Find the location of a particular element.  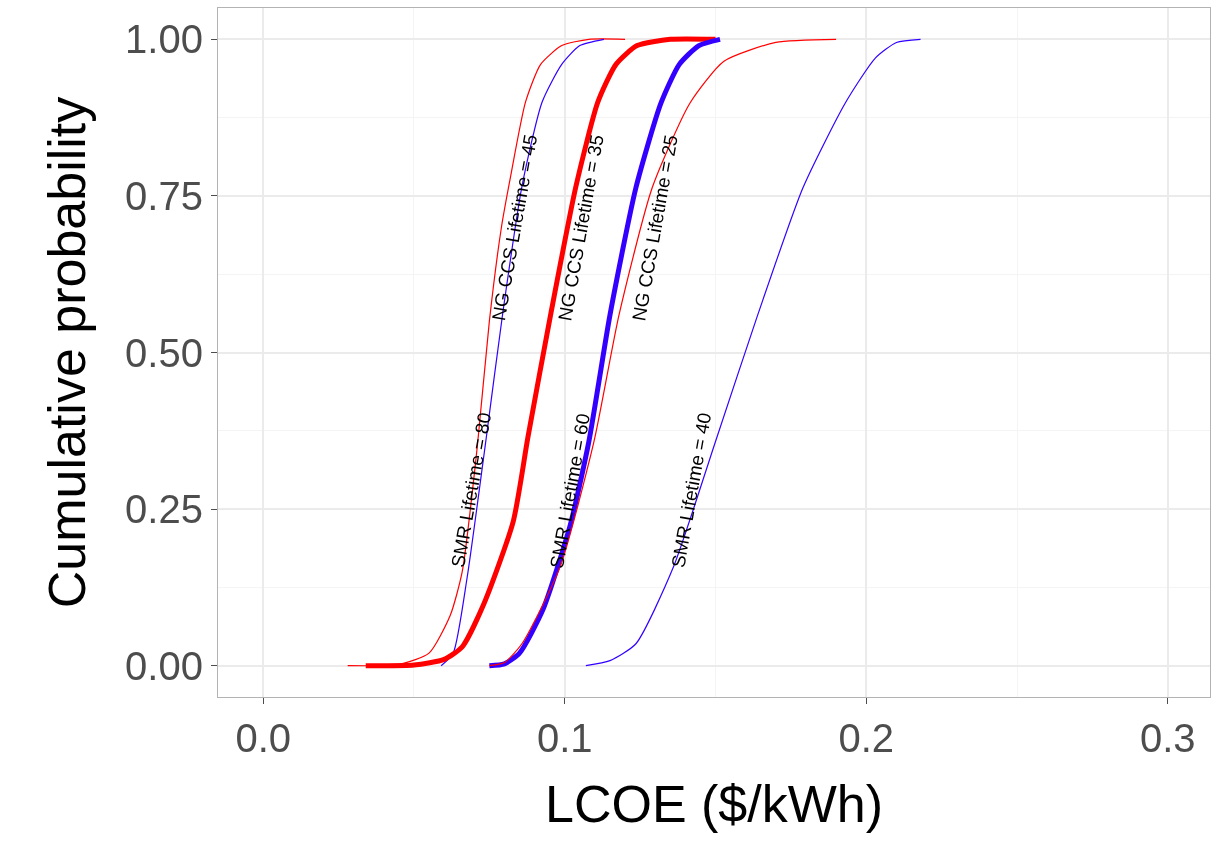

x-axis-title: LCOE ($/kWh) is located at coordinates (714, 804).